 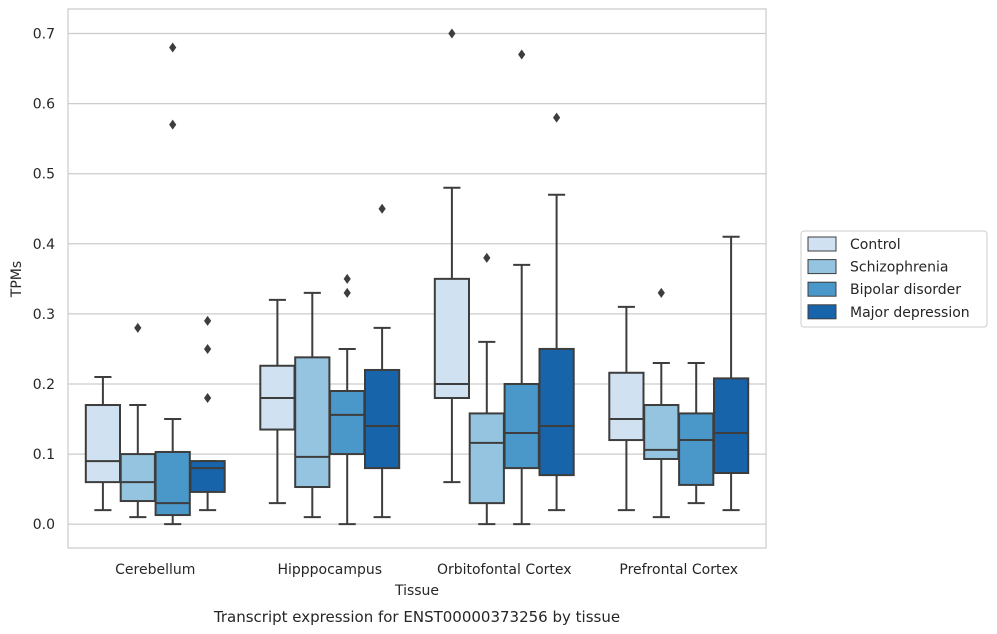 What do you see at coordinates (44, 315) in the screenshot?
I see `y-tick-label: 0.3` at bounding box center [44, 315].